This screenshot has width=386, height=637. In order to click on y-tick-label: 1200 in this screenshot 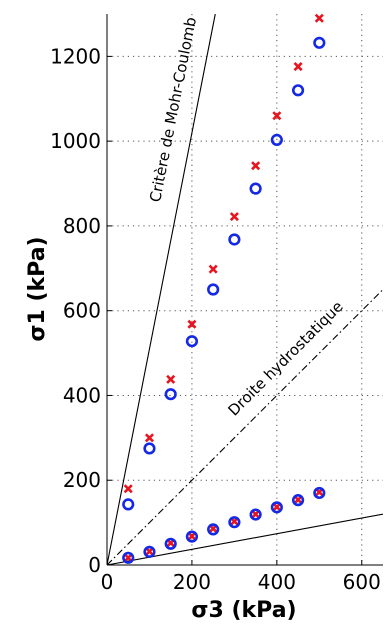, I will do `click(75, 56)`.